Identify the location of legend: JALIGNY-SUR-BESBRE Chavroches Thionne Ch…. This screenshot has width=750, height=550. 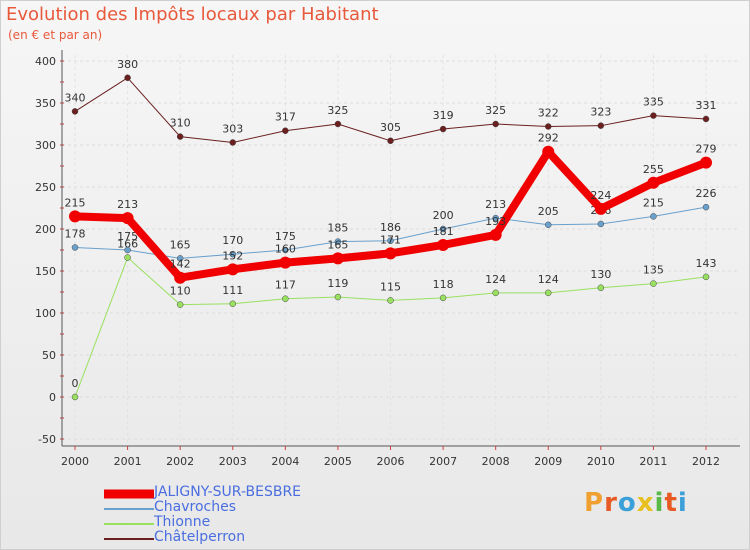
(224, 515).